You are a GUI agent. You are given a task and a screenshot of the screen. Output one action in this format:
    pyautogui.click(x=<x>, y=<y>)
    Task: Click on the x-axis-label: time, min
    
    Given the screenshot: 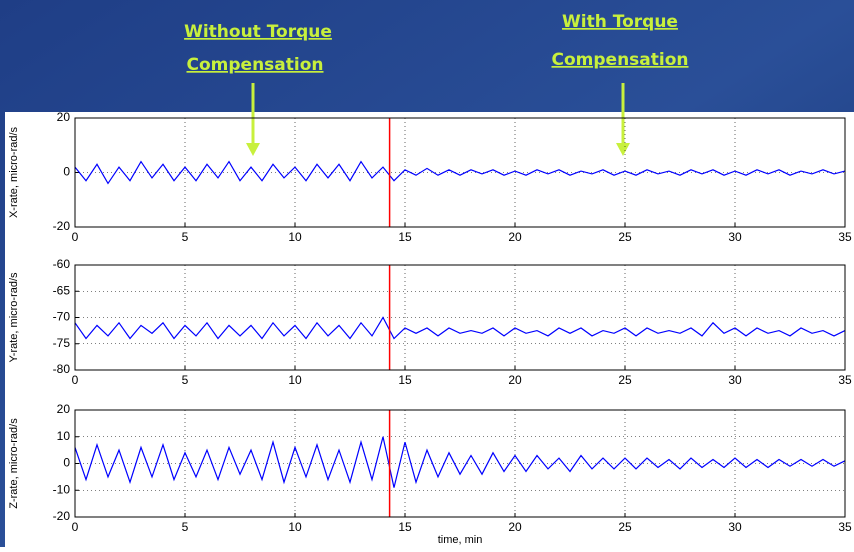 What is the action you would take?
    pyautogui.click(x=460, y=540)
    